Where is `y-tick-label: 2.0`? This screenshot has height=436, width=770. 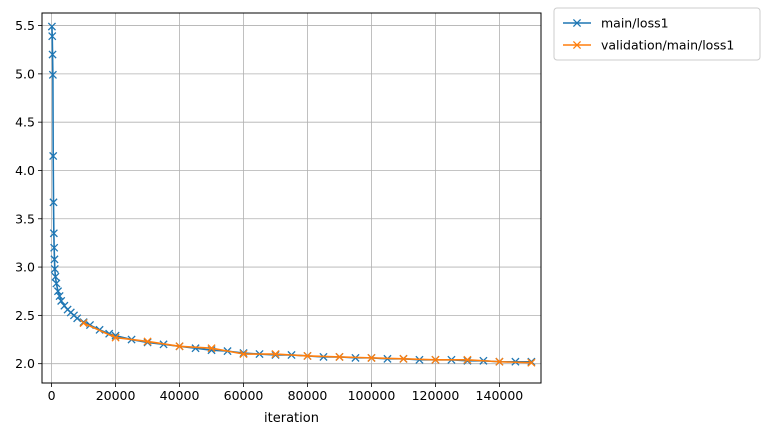 y-tick-label: 2.0 is located at coordinates (25, 363).